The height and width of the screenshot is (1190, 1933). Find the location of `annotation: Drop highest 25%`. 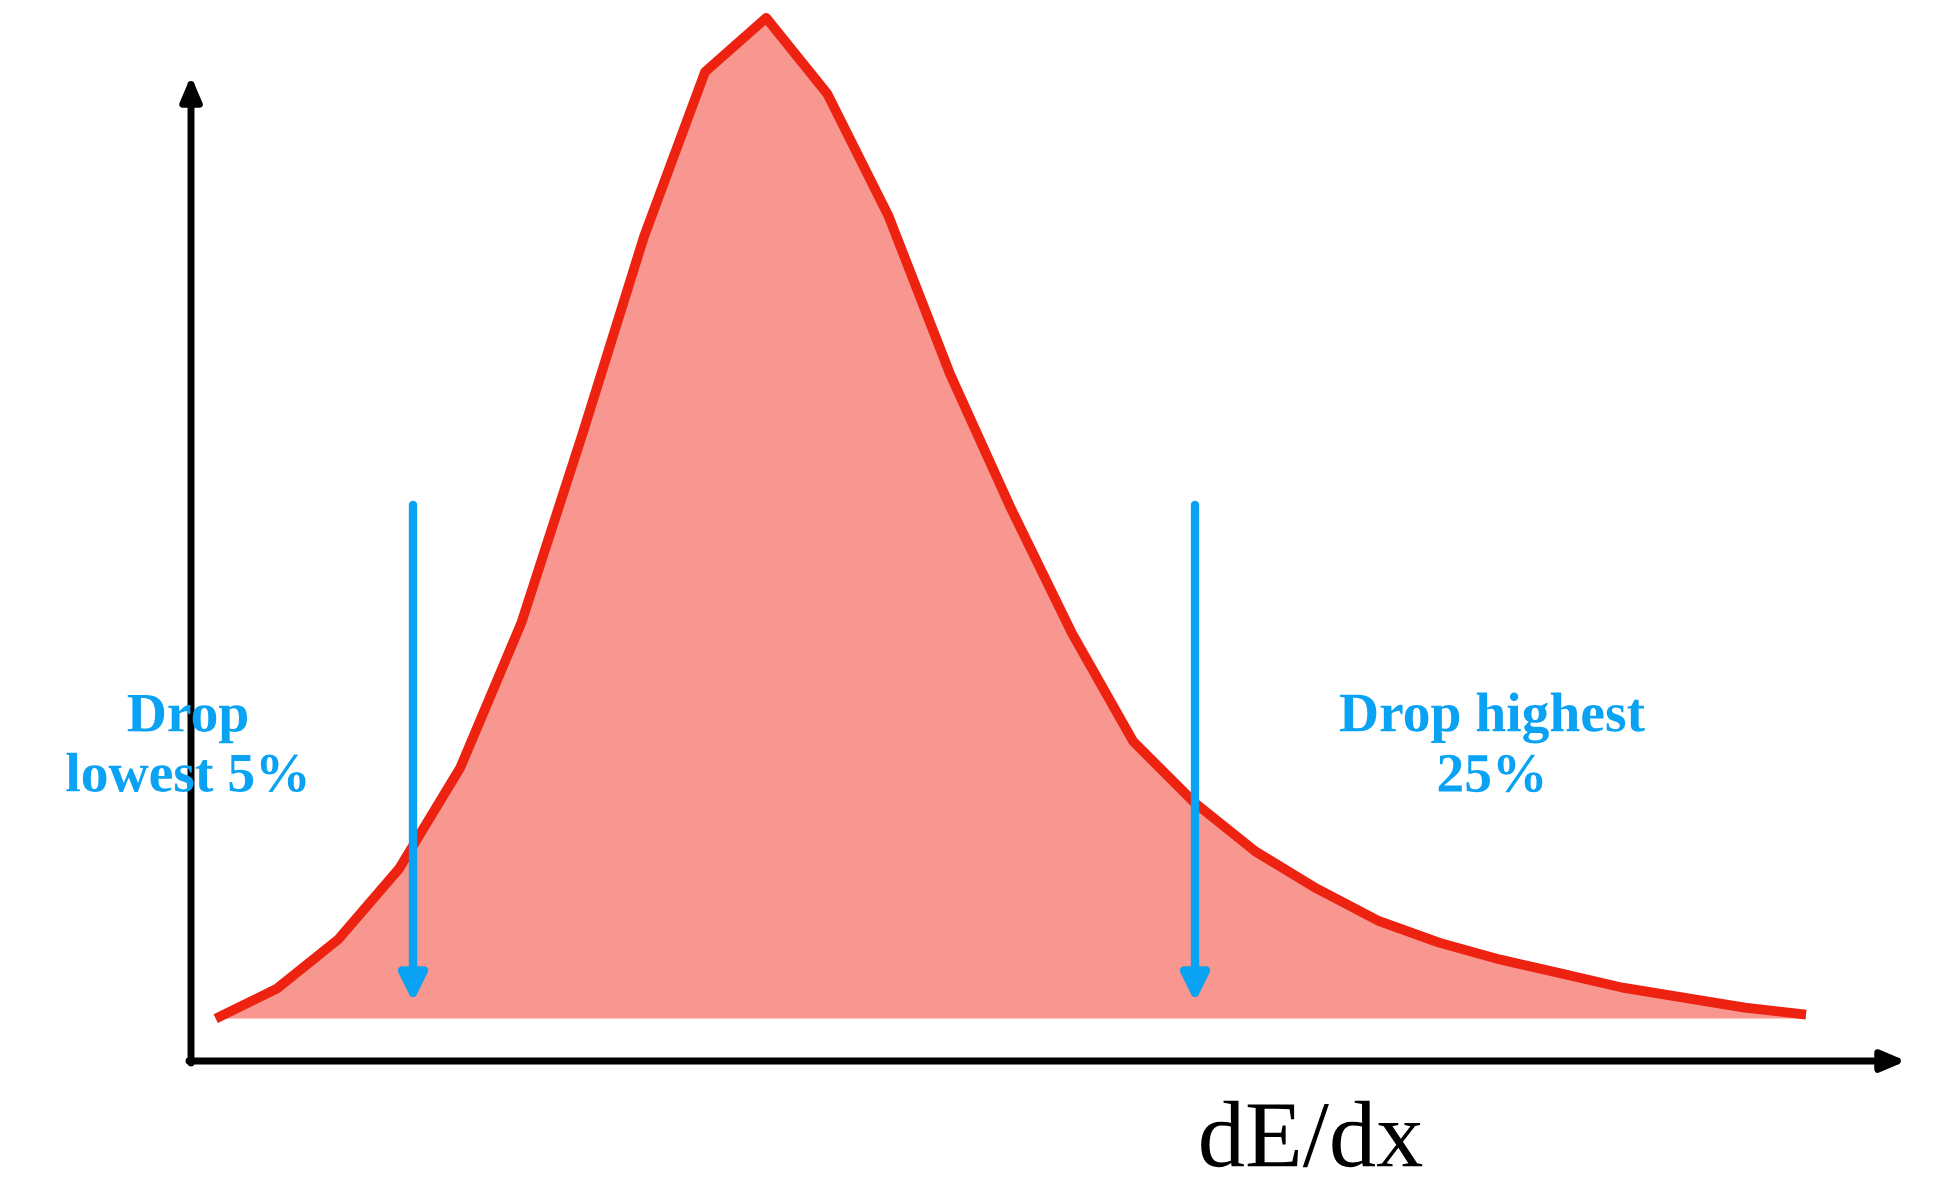

annotation: Drop highest 25% is located at coordinates (1492, 742).